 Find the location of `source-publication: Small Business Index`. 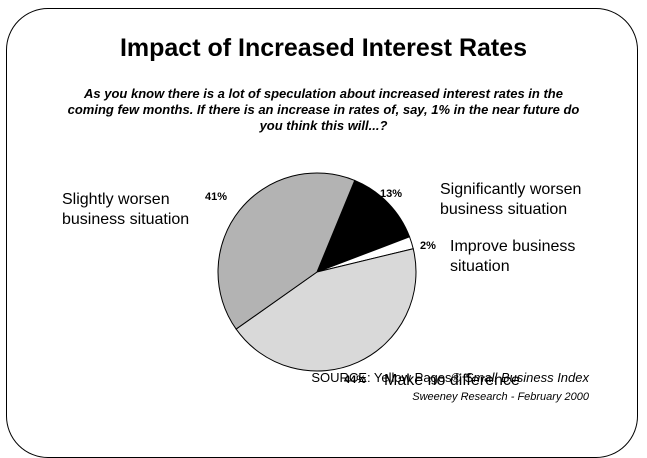

source-publication: Small Business Index is located at coordinates (526, 377).